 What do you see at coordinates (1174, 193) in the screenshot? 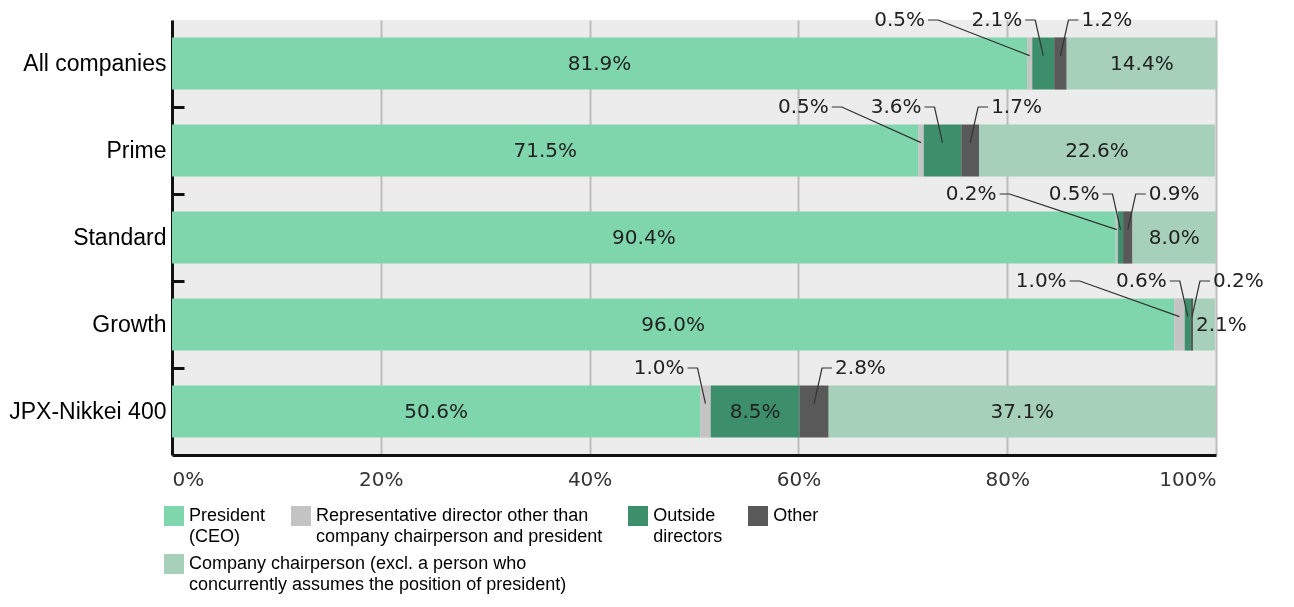
I see `data-label: 0.9%` at bounding box center [1174, 193].